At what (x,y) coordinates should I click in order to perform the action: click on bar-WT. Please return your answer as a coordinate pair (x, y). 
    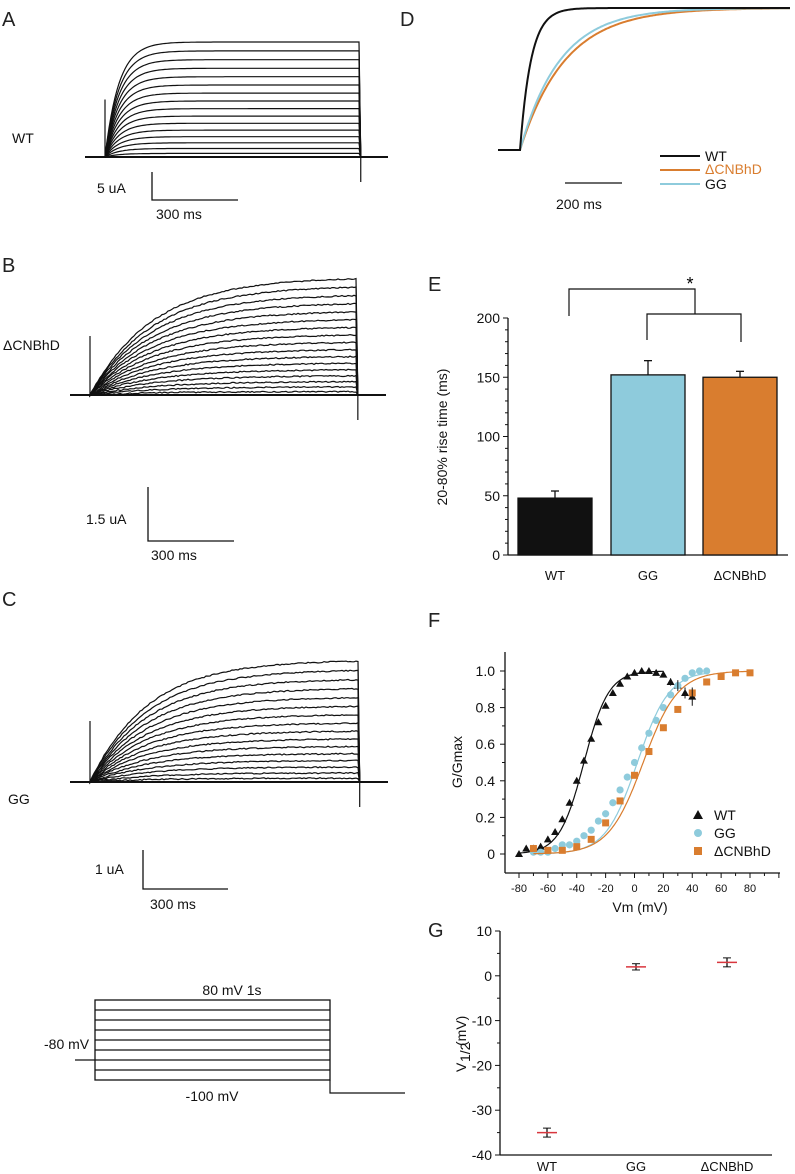
    Looking at the image, I should click on (555, 526).